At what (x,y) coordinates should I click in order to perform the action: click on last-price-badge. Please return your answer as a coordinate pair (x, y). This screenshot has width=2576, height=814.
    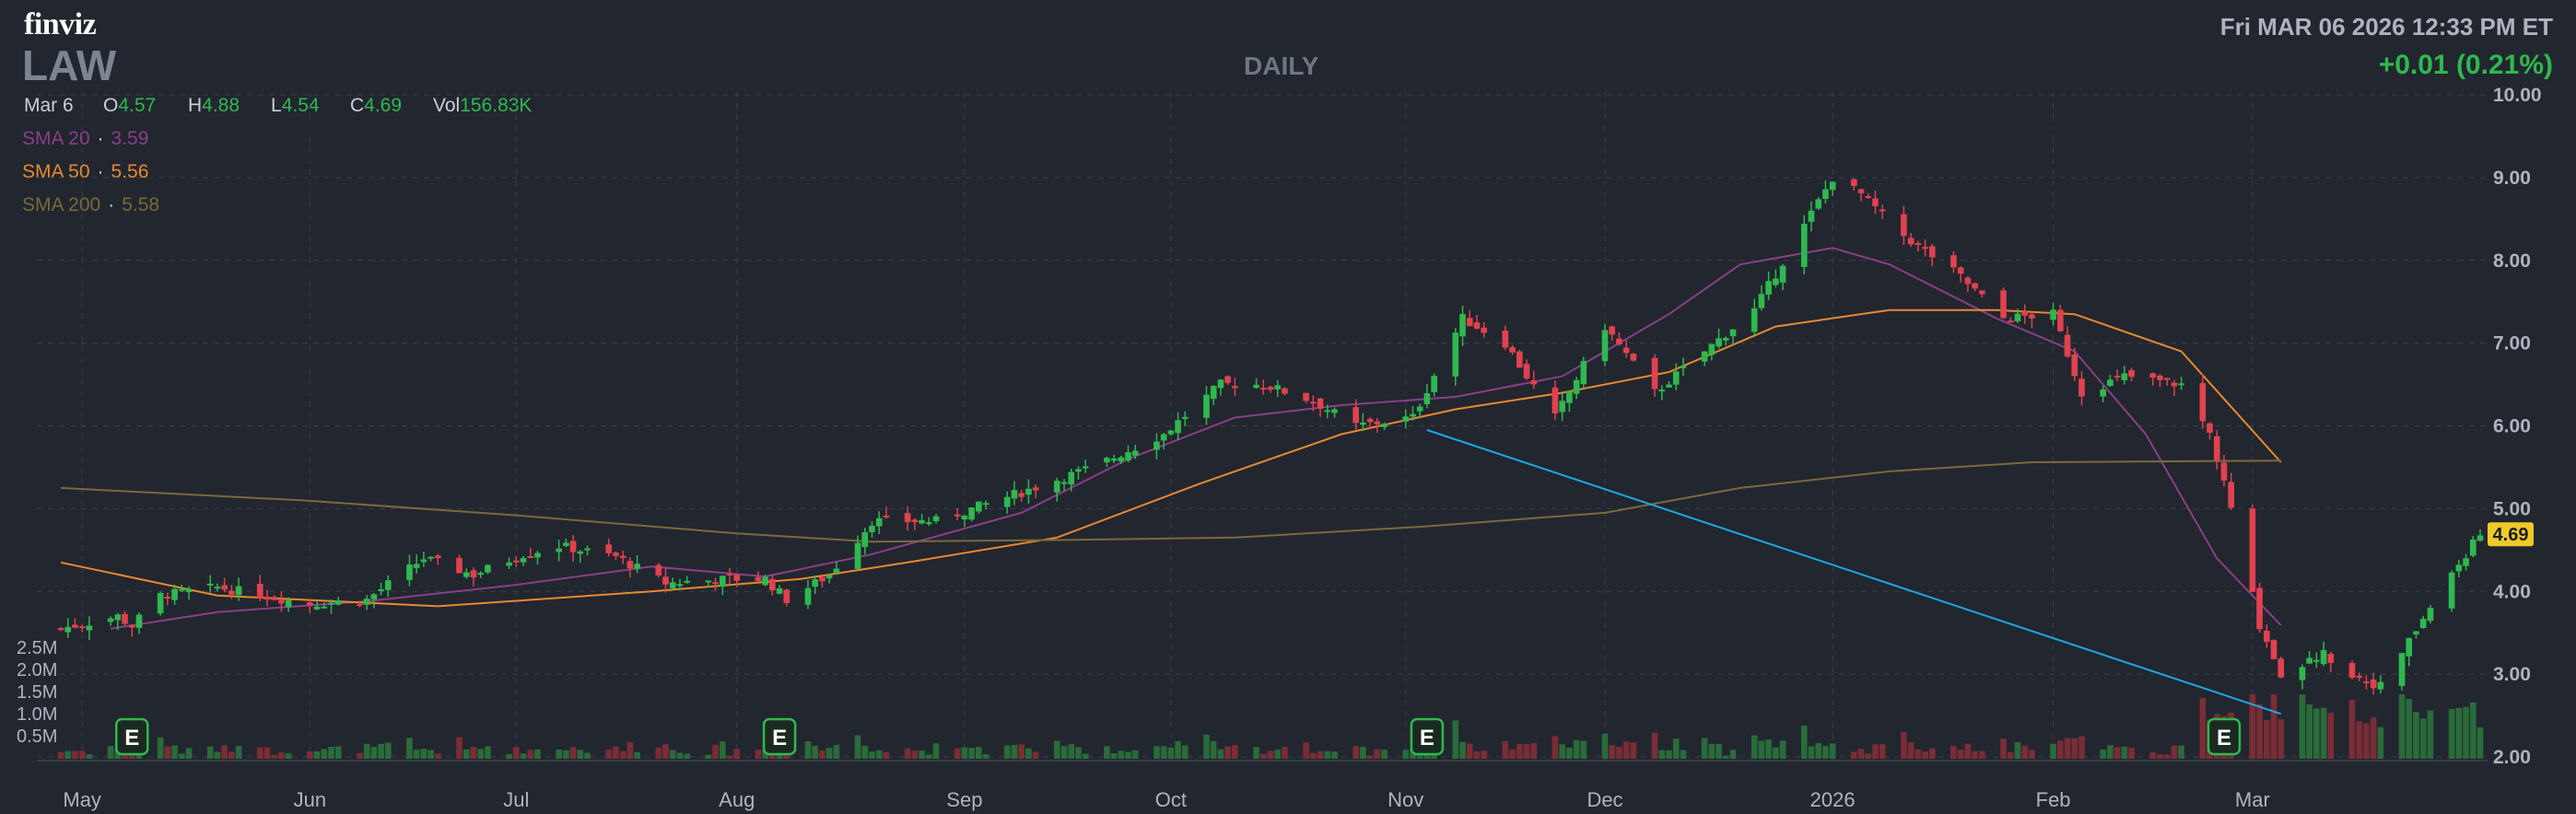
    Looking at the image, I should click on (2511, 534).